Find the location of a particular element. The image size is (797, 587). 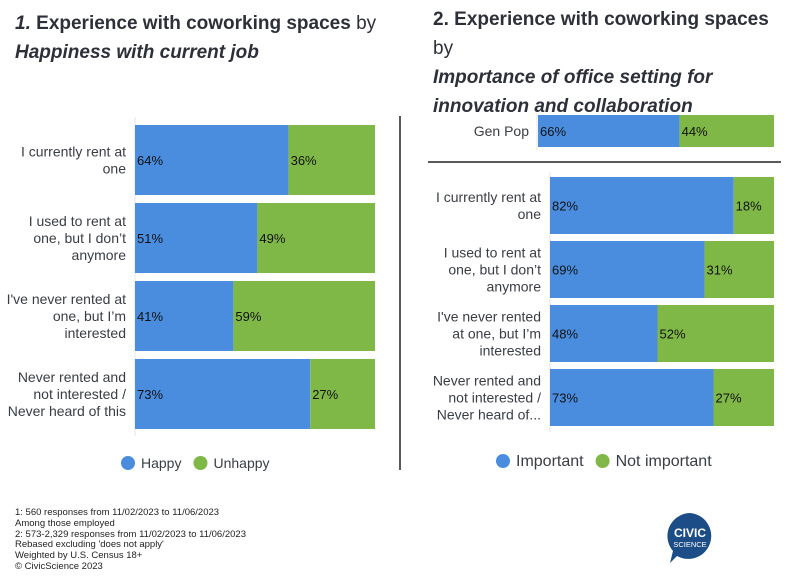

civicscience-logo: CIVIC SCIENCE is located at coordinates (689, 538).